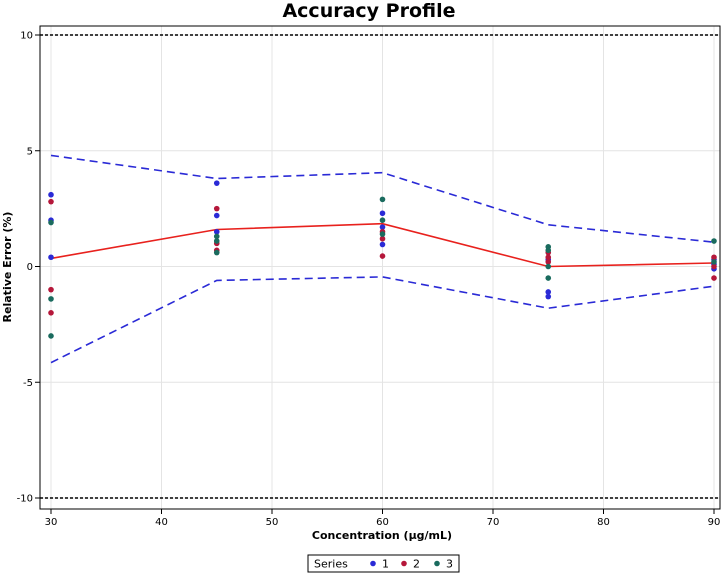 Image resolution: width=725 pixels, height=574 pixels. What do you see at coordinates (416, 564) in the screenshot?
I see `legend-label-series-2: 2` at bounding box center [416, 564].